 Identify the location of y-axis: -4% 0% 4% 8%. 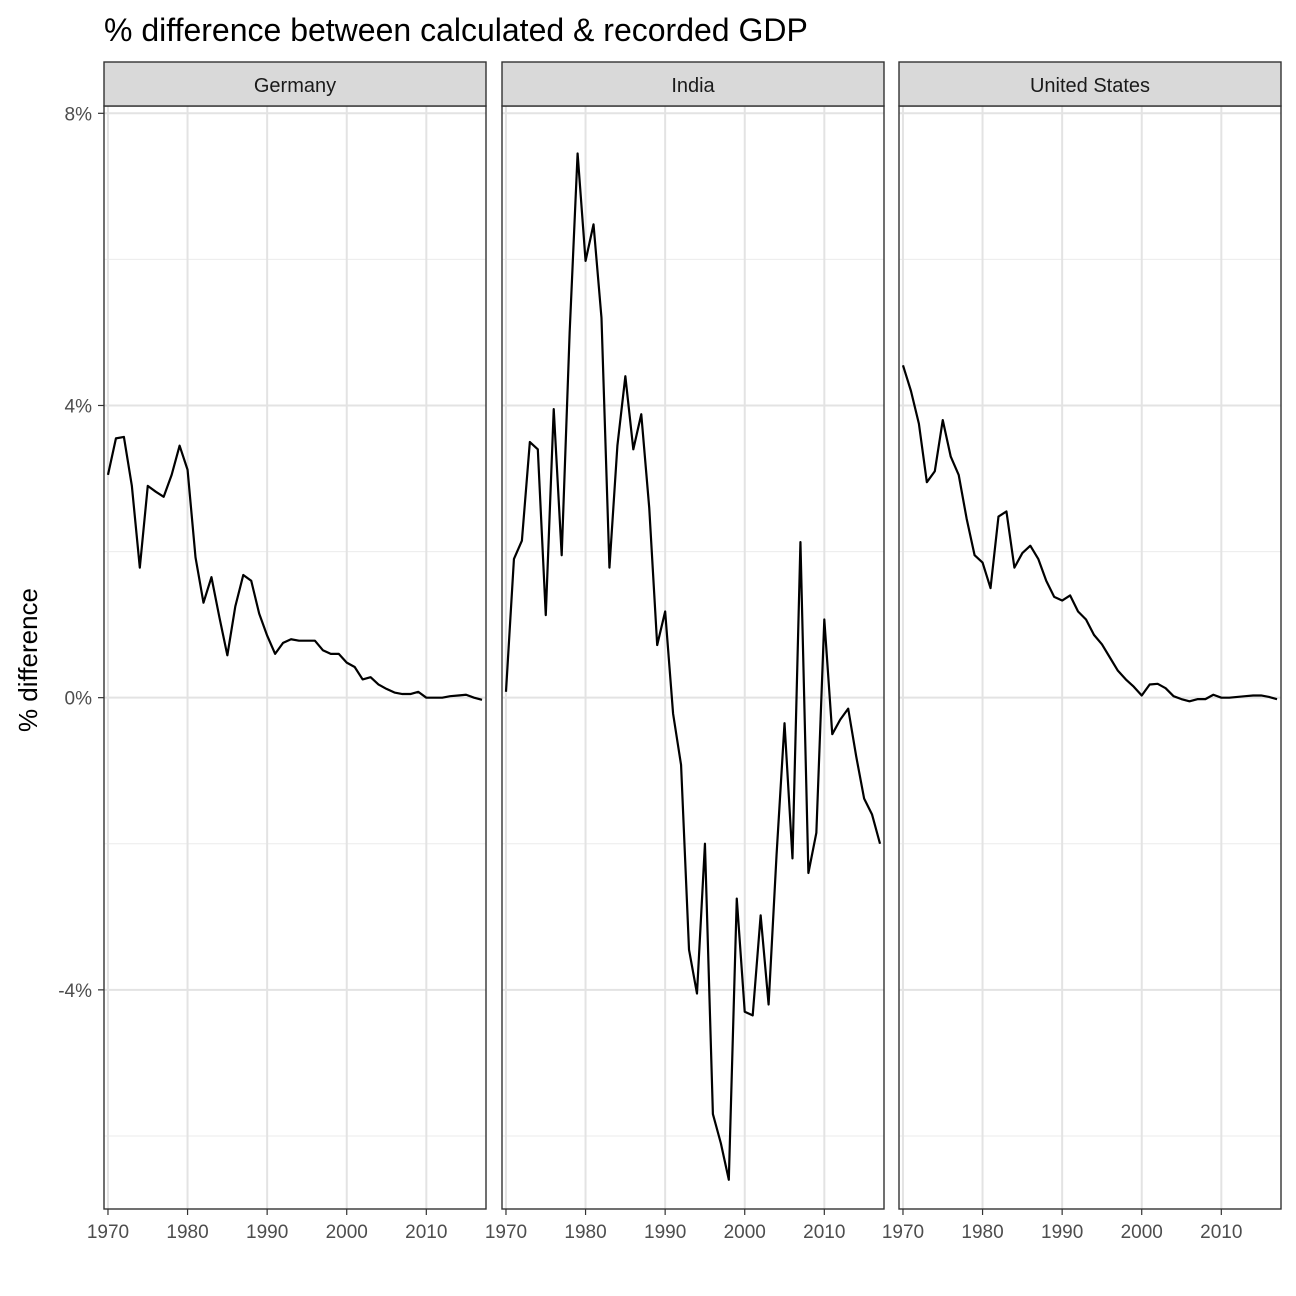
(81, 553).